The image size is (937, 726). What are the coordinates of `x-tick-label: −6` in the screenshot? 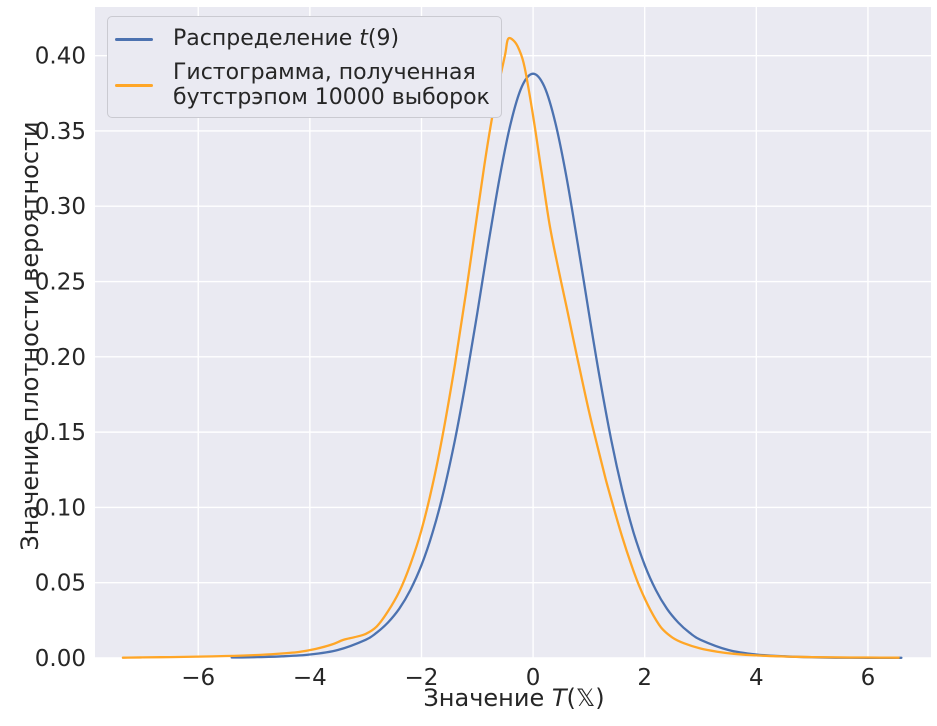 It's located at (198, 678).